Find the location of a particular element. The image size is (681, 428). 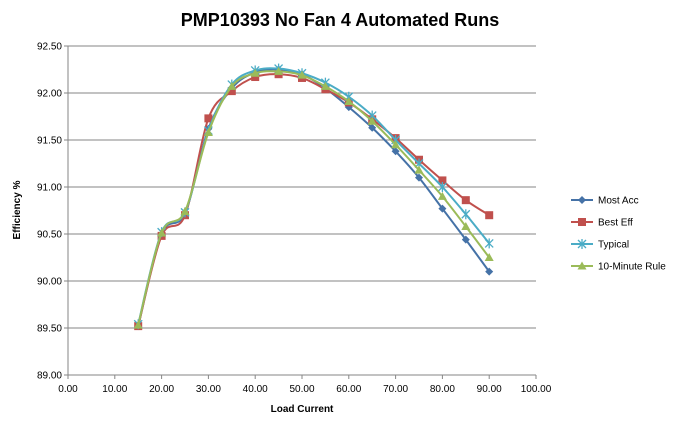

x-tick-label: 80.00 is located at coordinates (442, 389).